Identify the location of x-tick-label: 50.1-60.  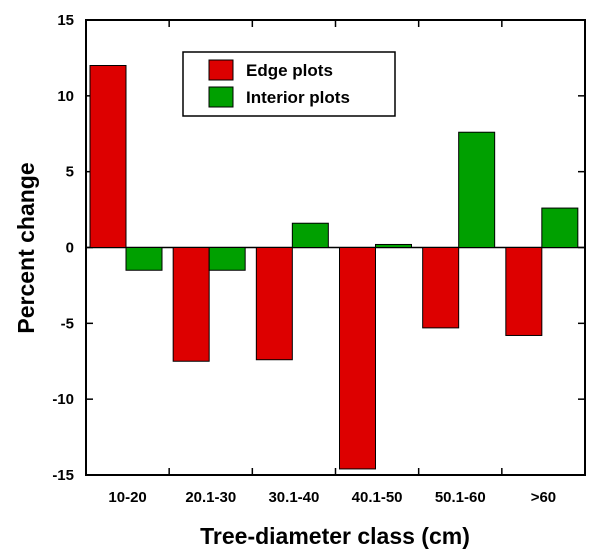
(460, 497).